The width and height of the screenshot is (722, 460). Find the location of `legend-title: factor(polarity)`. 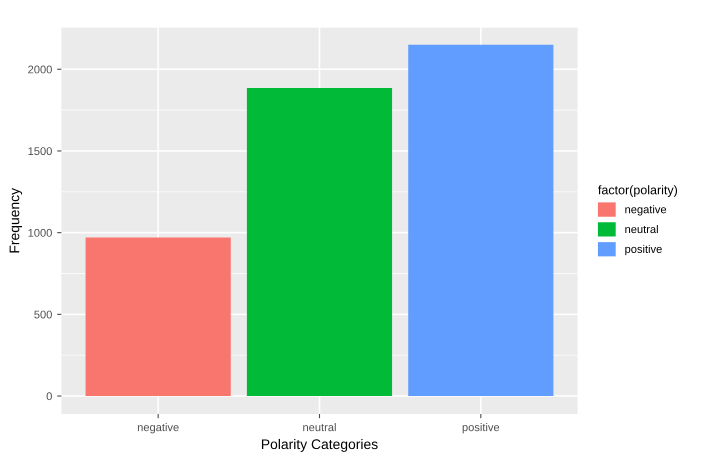

legend-title: factor(polarity) is located at coordinates (638, 191).